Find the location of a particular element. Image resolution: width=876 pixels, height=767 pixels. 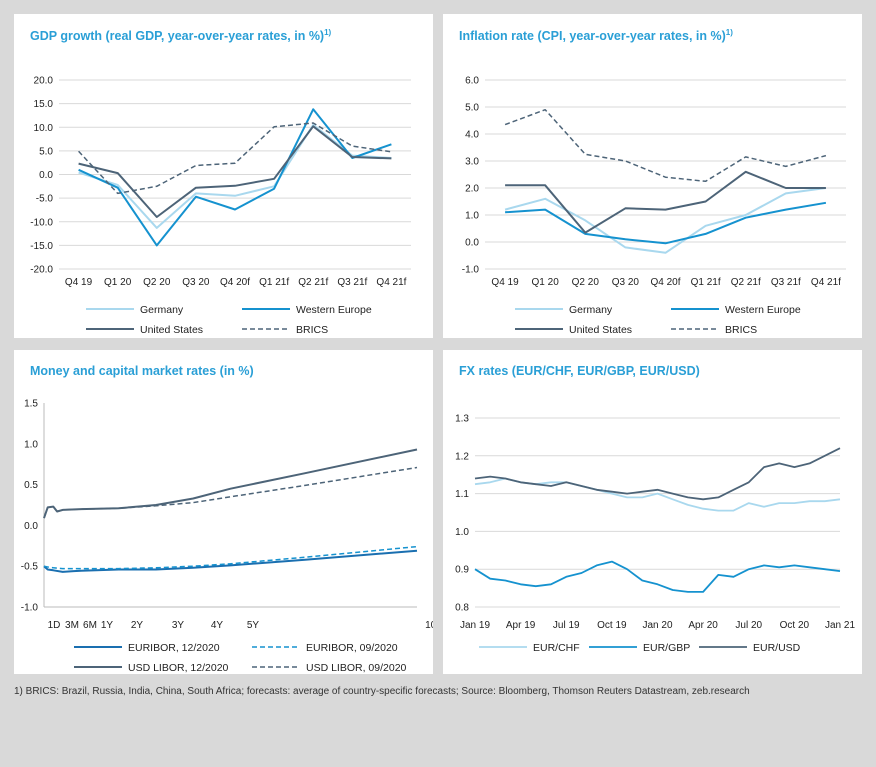

x-tick-label: Jul 20 is located at coordinates (748, 625).